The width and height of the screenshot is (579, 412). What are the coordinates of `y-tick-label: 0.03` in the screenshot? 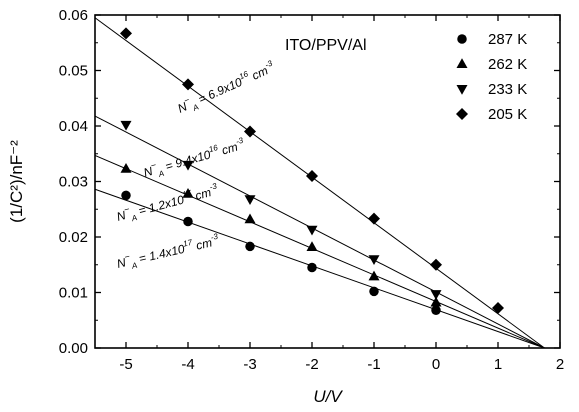 It's located at (73, 182).